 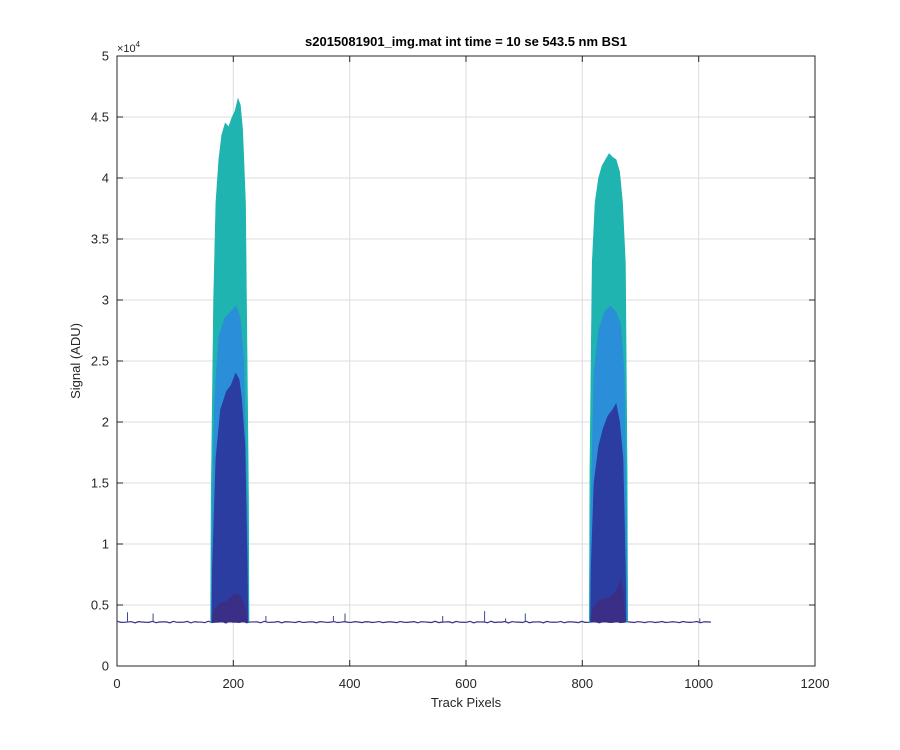 I want to click on x-tick-label: 400, so click(x=350, y=683).